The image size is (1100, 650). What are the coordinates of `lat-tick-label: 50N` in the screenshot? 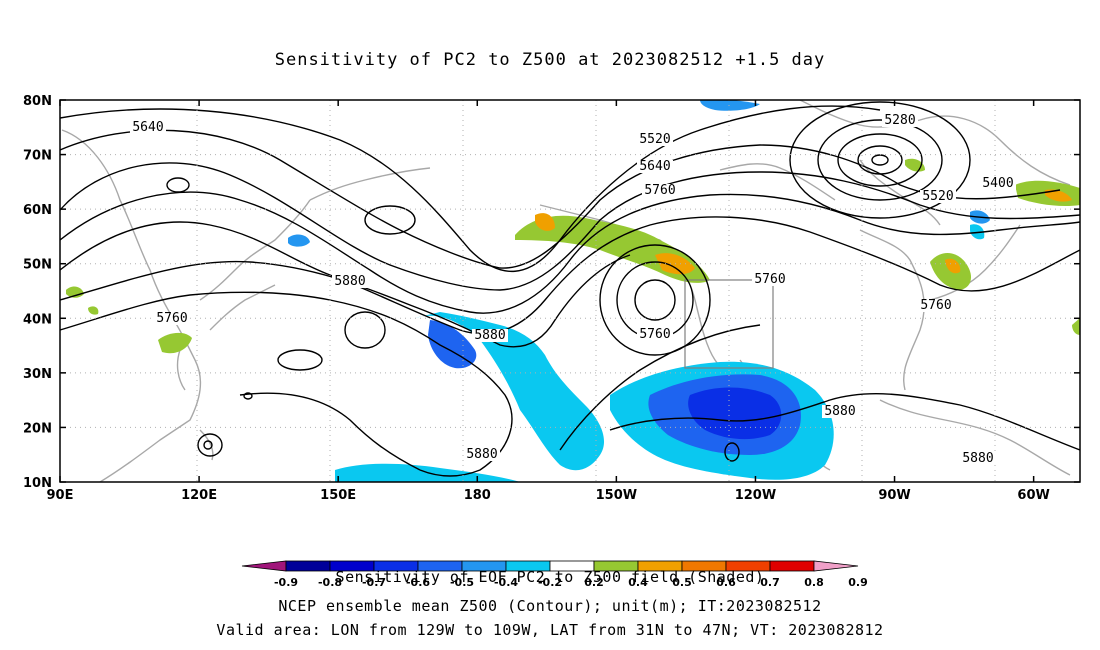 It's located at (37, 265).